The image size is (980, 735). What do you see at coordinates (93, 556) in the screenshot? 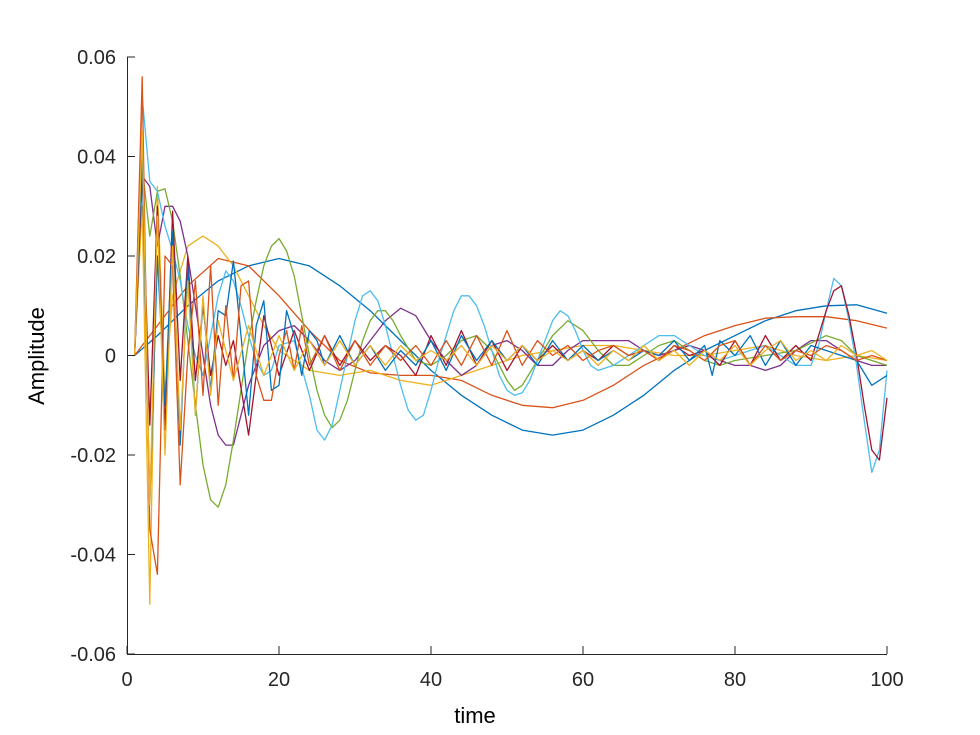
I see `y-tick-label: -0.04` at bounding box center [93, 556].